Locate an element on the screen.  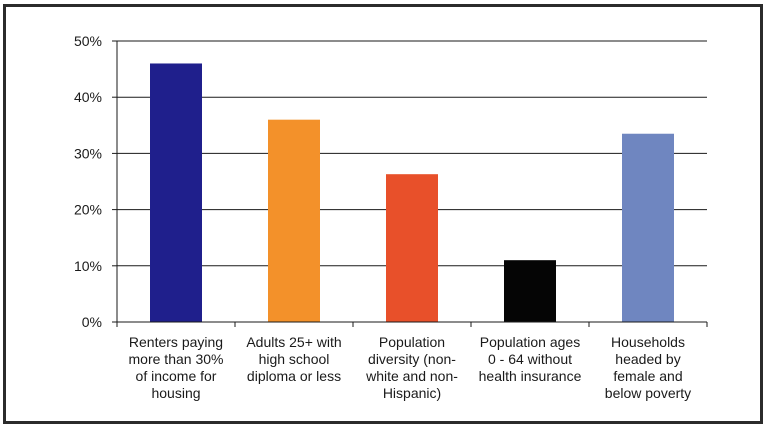
x-category-label-line: more than 30% is located at coordinates (176, 359).